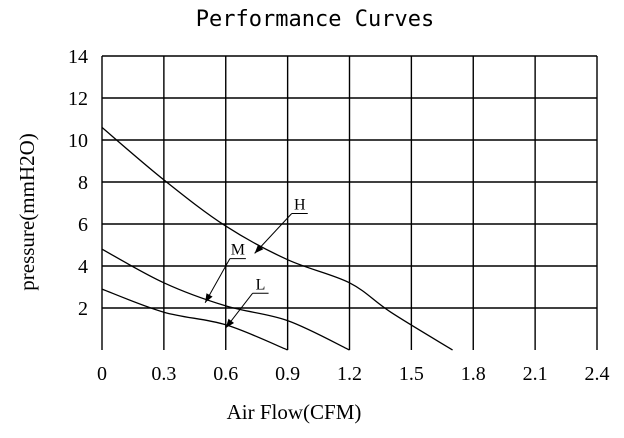  What do you see at coordinates (83, 225) in the screenshot?
I see `y-tick-label: 6` at bounding box center [83, 225].